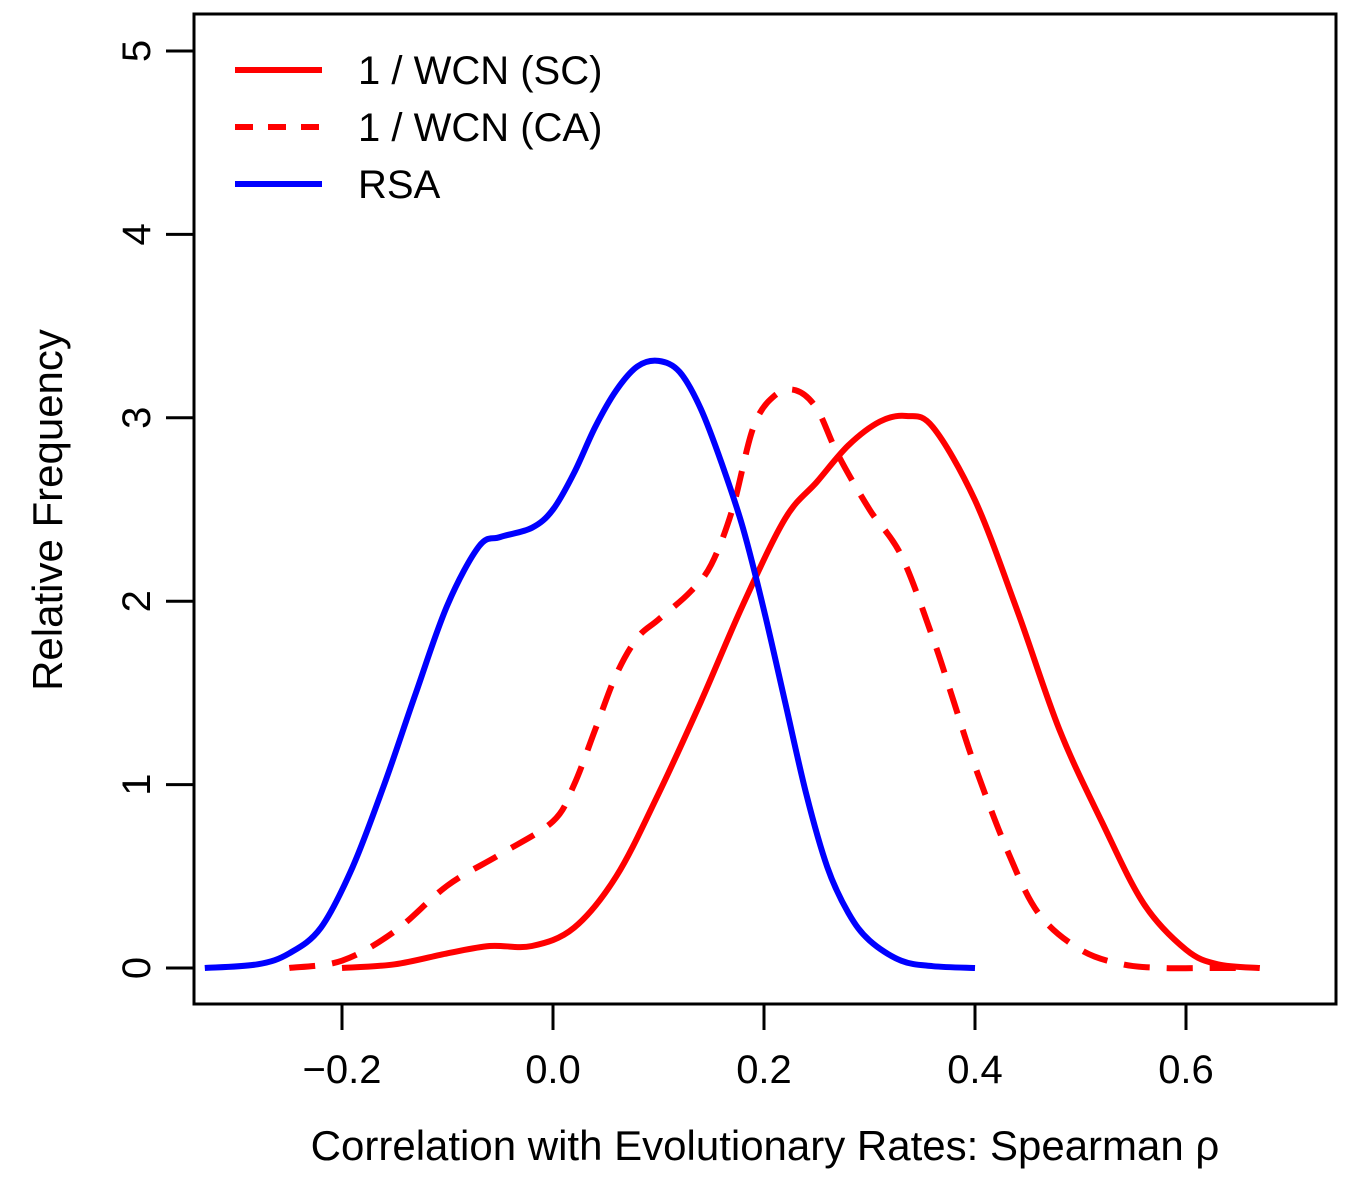  I want to click on x-tick-label: 0.4, so click(975, 1070).